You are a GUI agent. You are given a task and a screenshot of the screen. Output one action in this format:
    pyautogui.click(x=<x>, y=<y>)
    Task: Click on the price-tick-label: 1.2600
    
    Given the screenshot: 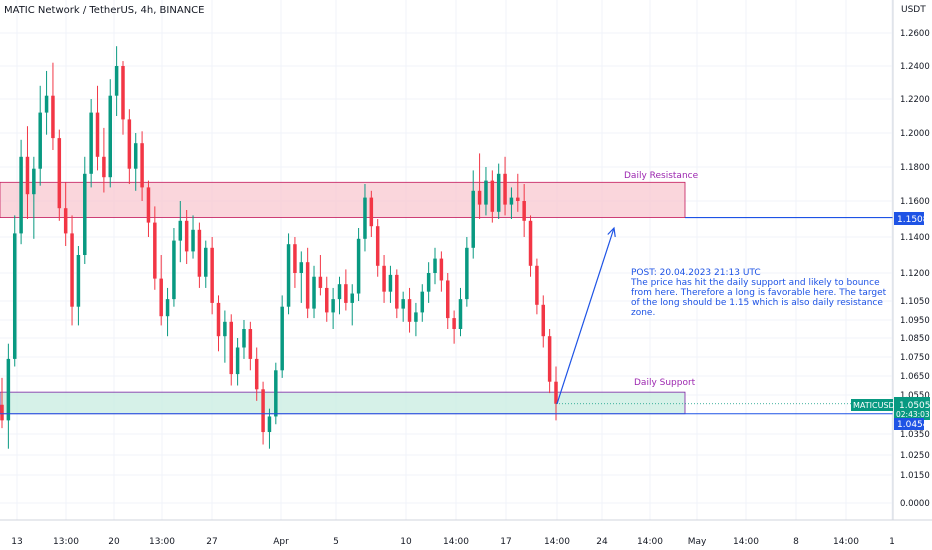 What is the action you would take?
    pyautogui.click(x=915, y=34)
    